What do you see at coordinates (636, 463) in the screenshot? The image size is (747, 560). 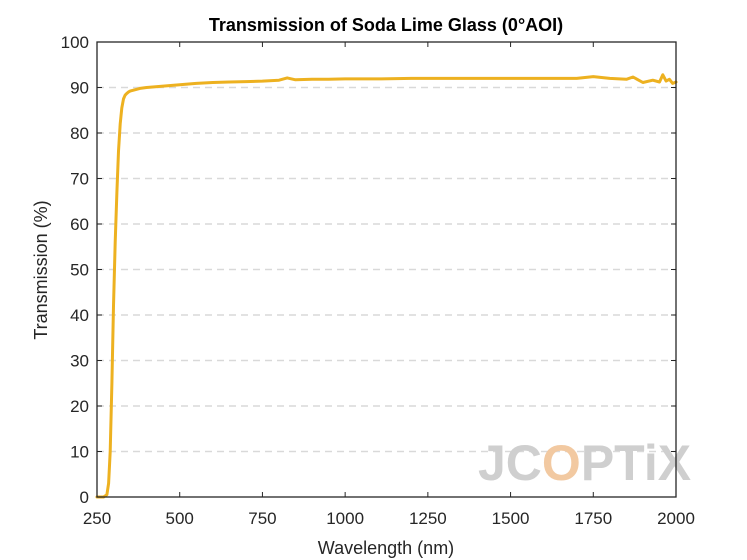 I see `watermark-text-after: PTiX` at bounding box center [636, 463].